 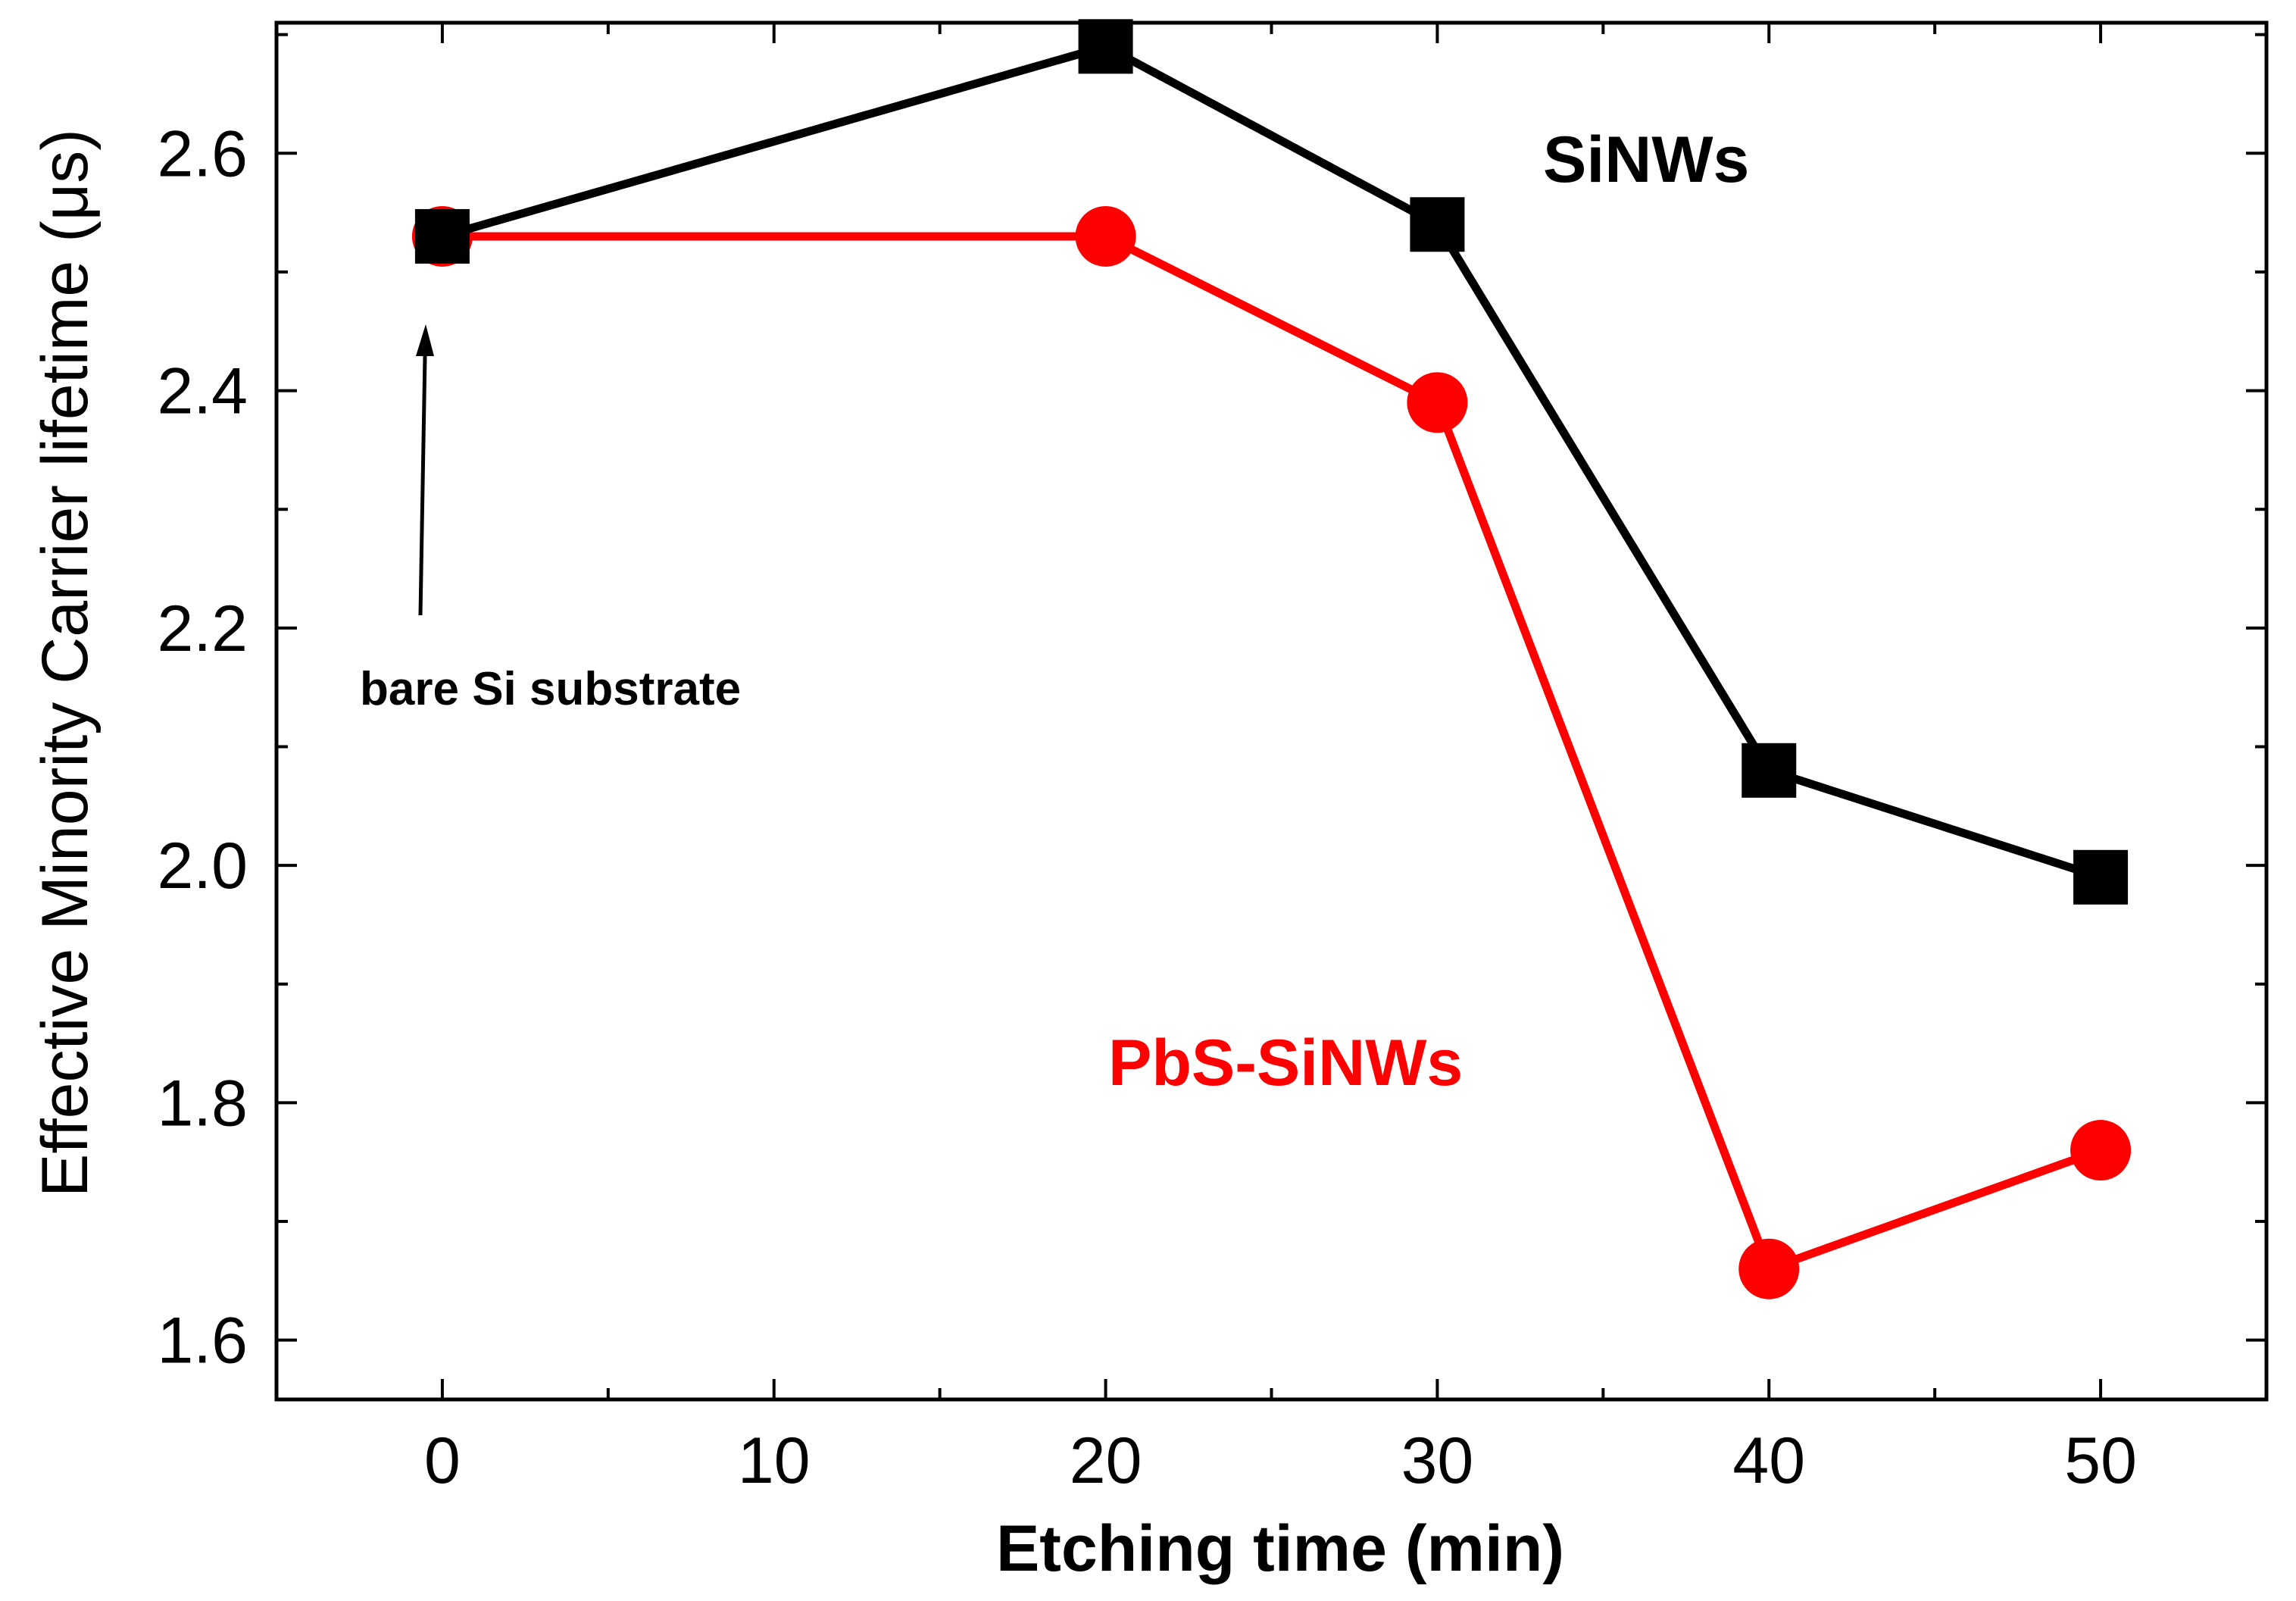 I want to click on y-tick-label: 1.6, so click(x=202, y=1341).